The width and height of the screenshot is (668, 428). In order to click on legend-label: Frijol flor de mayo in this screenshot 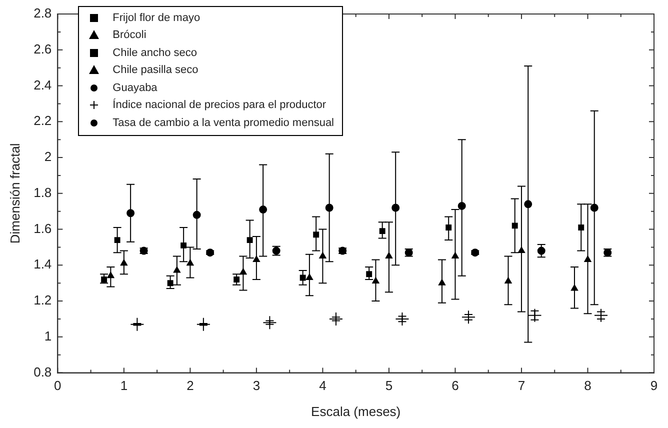, I will do `click(156, 18)`.